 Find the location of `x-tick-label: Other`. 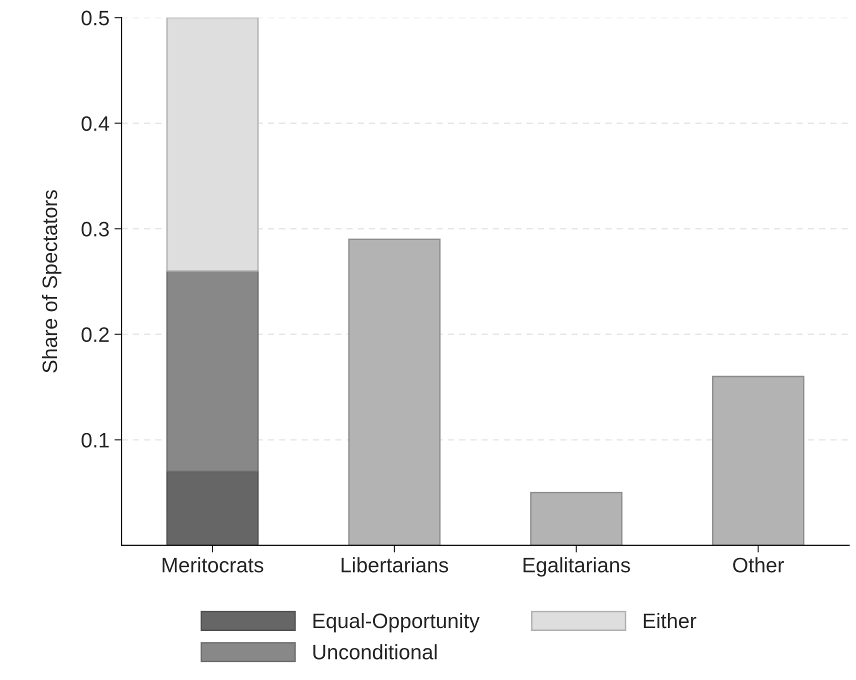

x-tick-label: Other is located at coordinates (758, 564).